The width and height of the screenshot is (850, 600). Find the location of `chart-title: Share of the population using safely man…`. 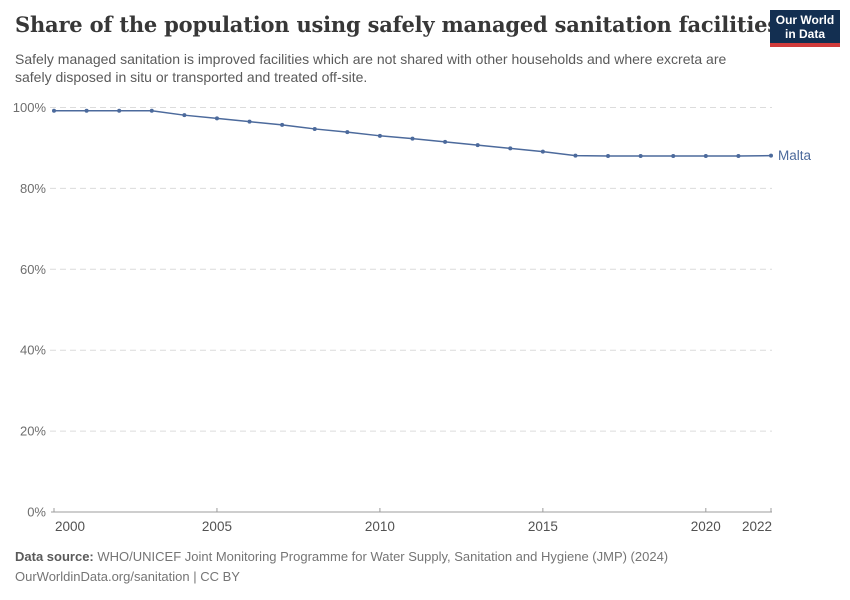

chart-title: Share of the population using safely man… is located at coordinates (397, 24).